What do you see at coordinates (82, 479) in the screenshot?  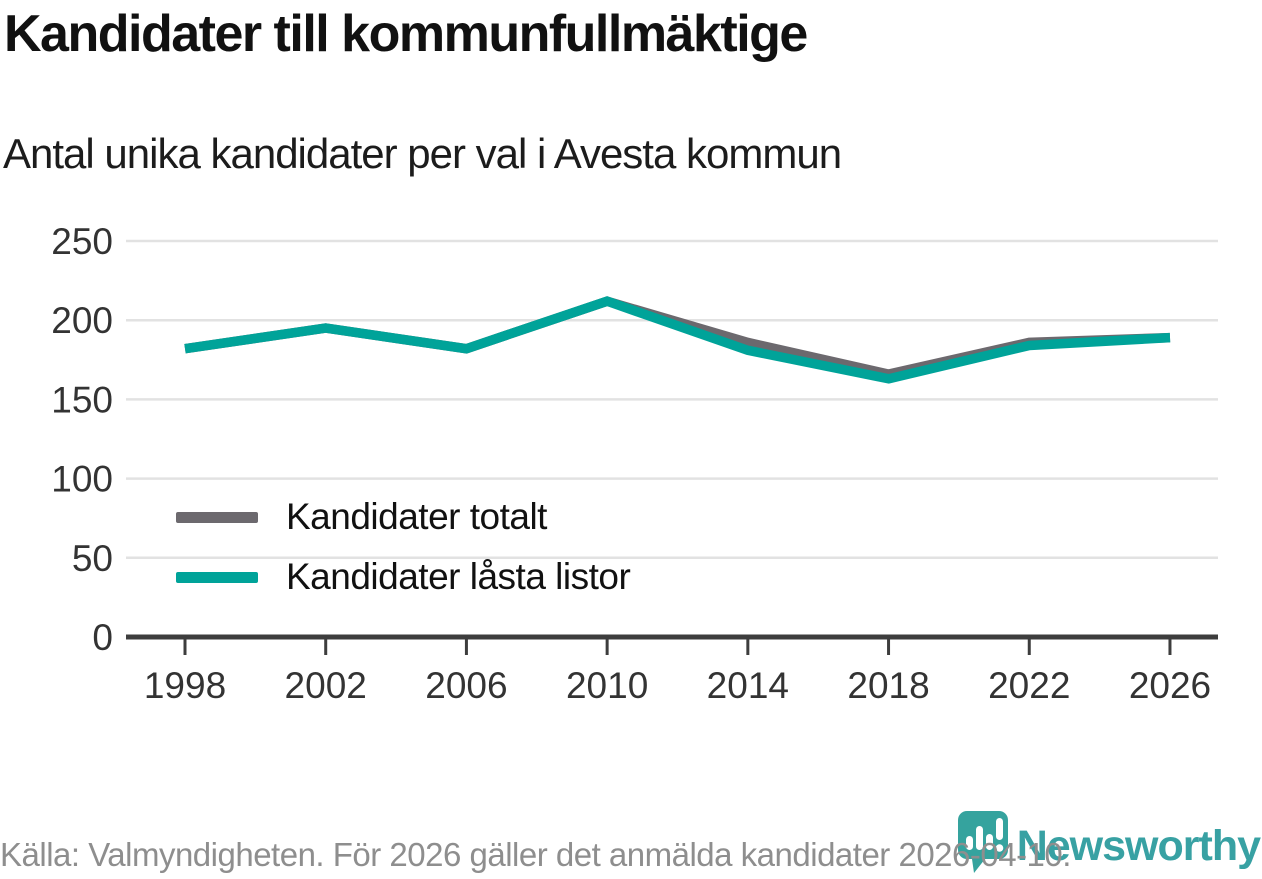 I see `svg-text: 100` at bounding box center [82, 479].